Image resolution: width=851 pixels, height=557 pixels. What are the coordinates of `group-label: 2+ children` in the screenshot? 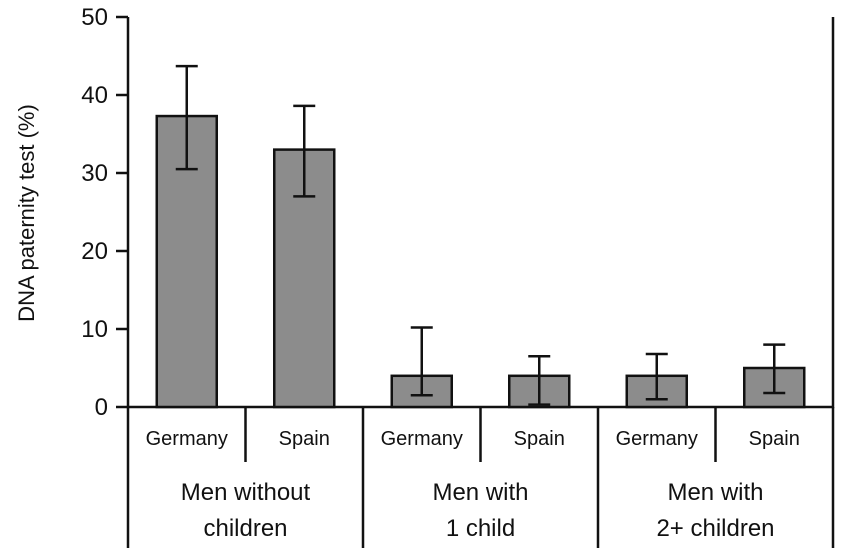 It's located at (715, 528).